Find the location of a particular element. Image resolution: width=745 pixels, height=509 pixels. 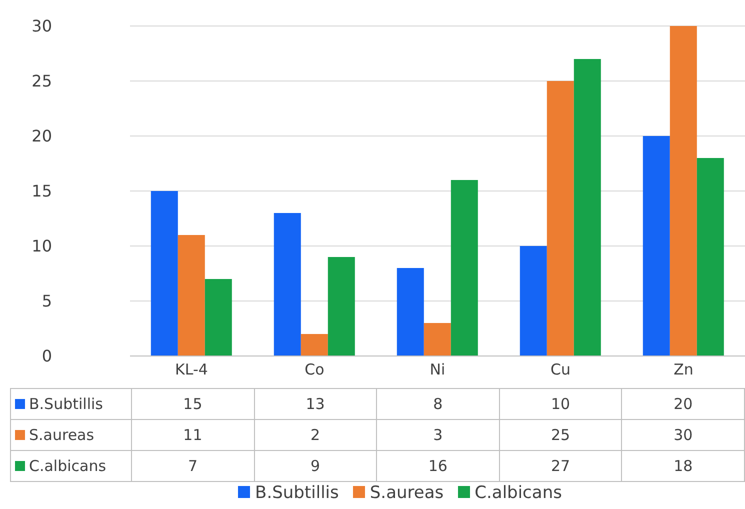

x-tick-label: Ni is located at coordinates (438, 369).